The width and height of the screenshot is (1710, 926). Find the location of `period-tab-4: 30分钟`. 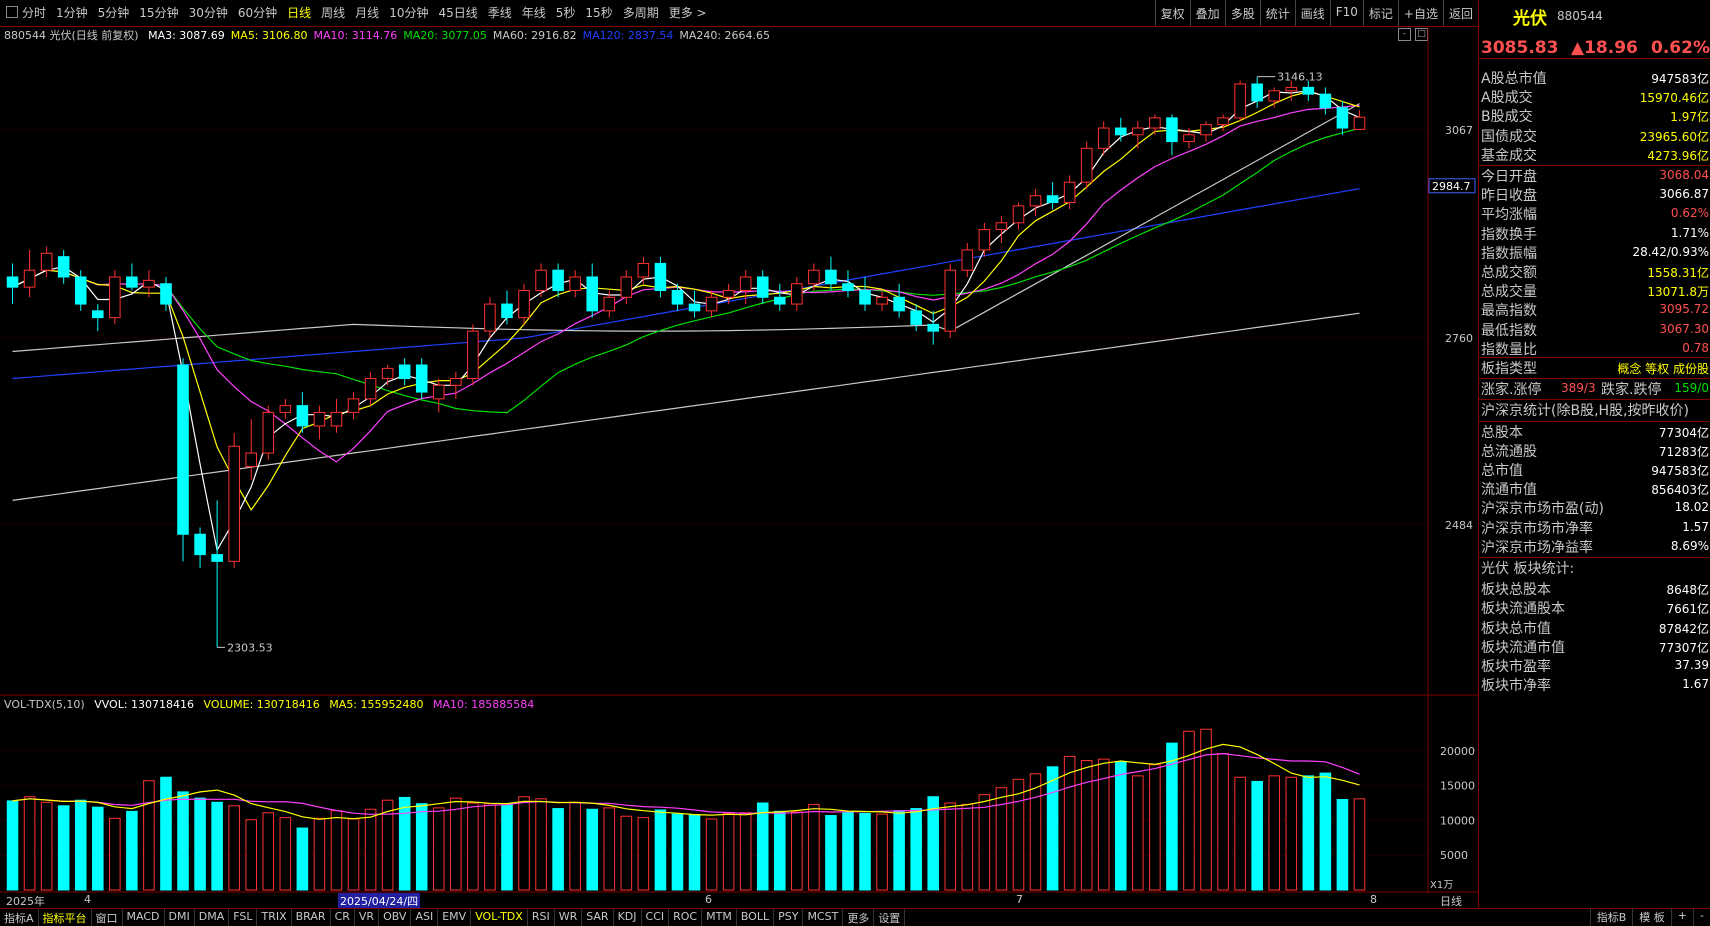

period-tab-4: 30分钟 is located at coordinates (208, 13).